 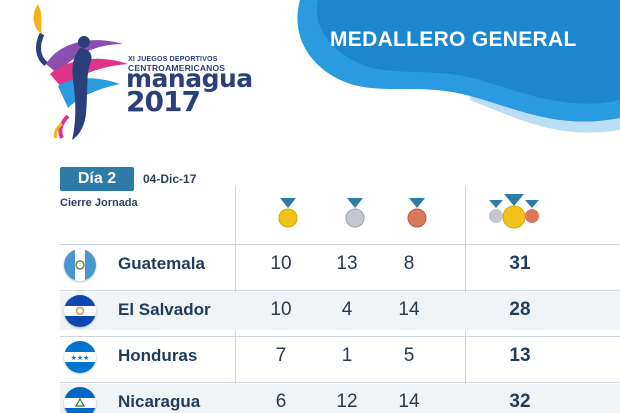 What do you see at coordinates (514, 211) in the screenshot?
I see `total-medals-icon` at bounding box center [514, 211].